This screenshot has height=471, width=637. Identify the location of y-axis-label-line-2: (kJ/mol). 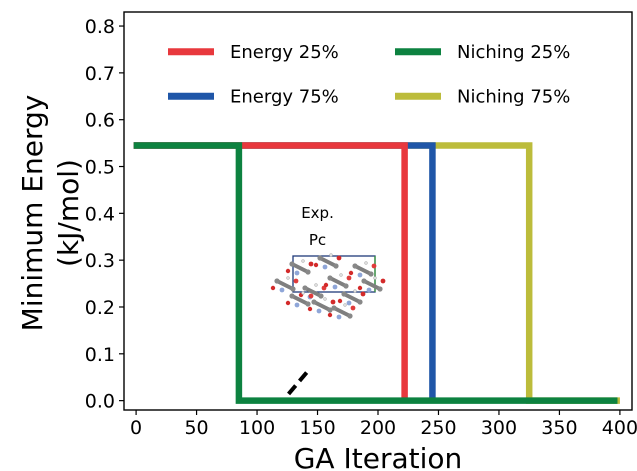
(68, 213).